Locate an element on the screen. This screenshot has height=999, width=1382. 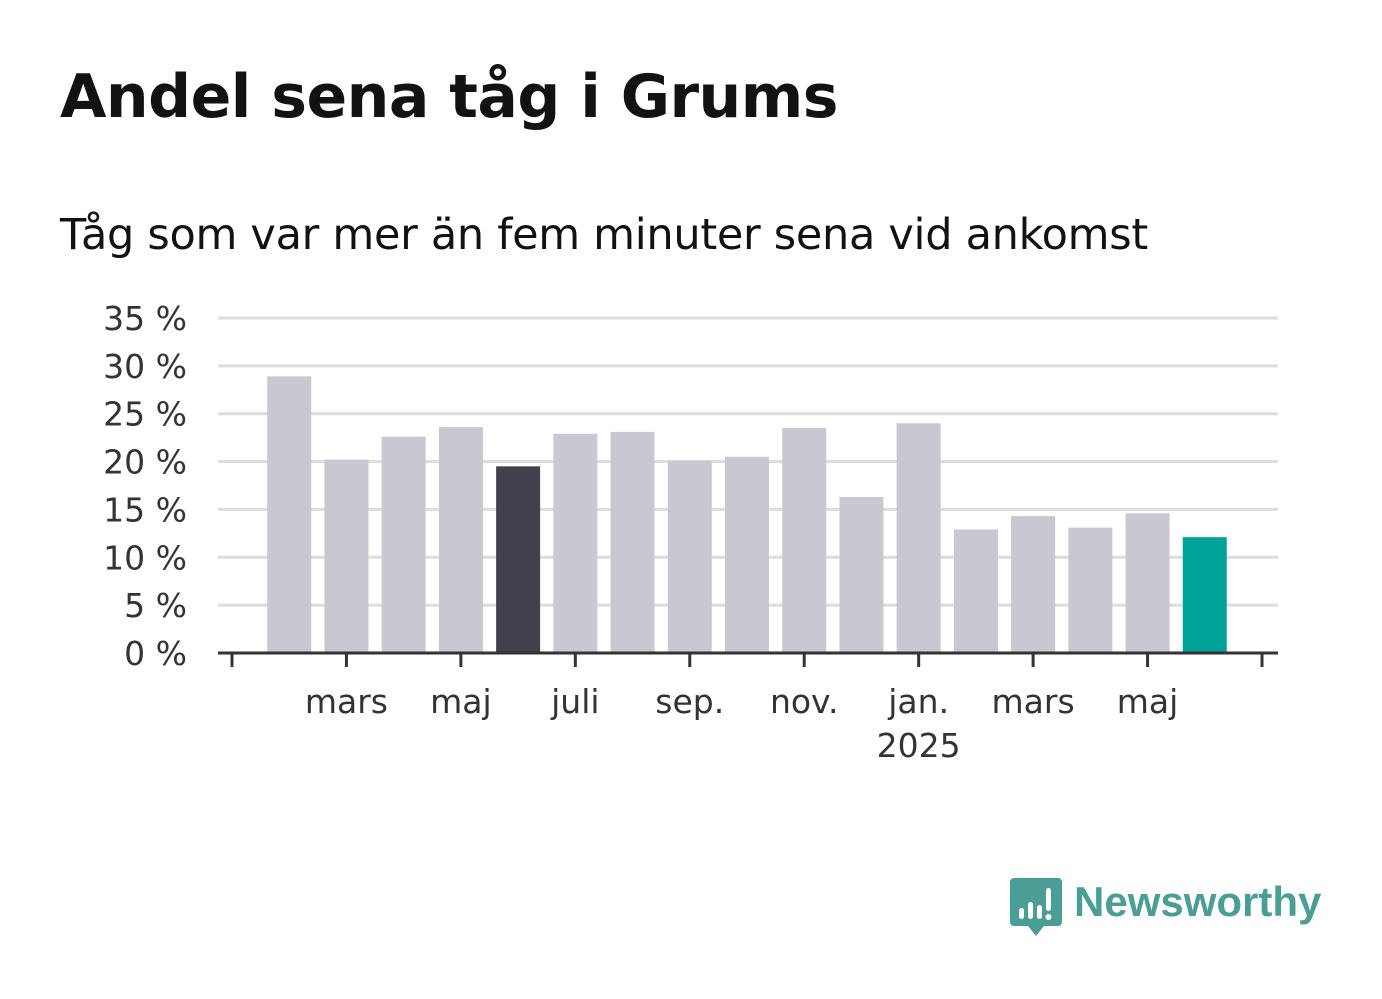
x-tick-label: juli is located at coordinates (574, 701).